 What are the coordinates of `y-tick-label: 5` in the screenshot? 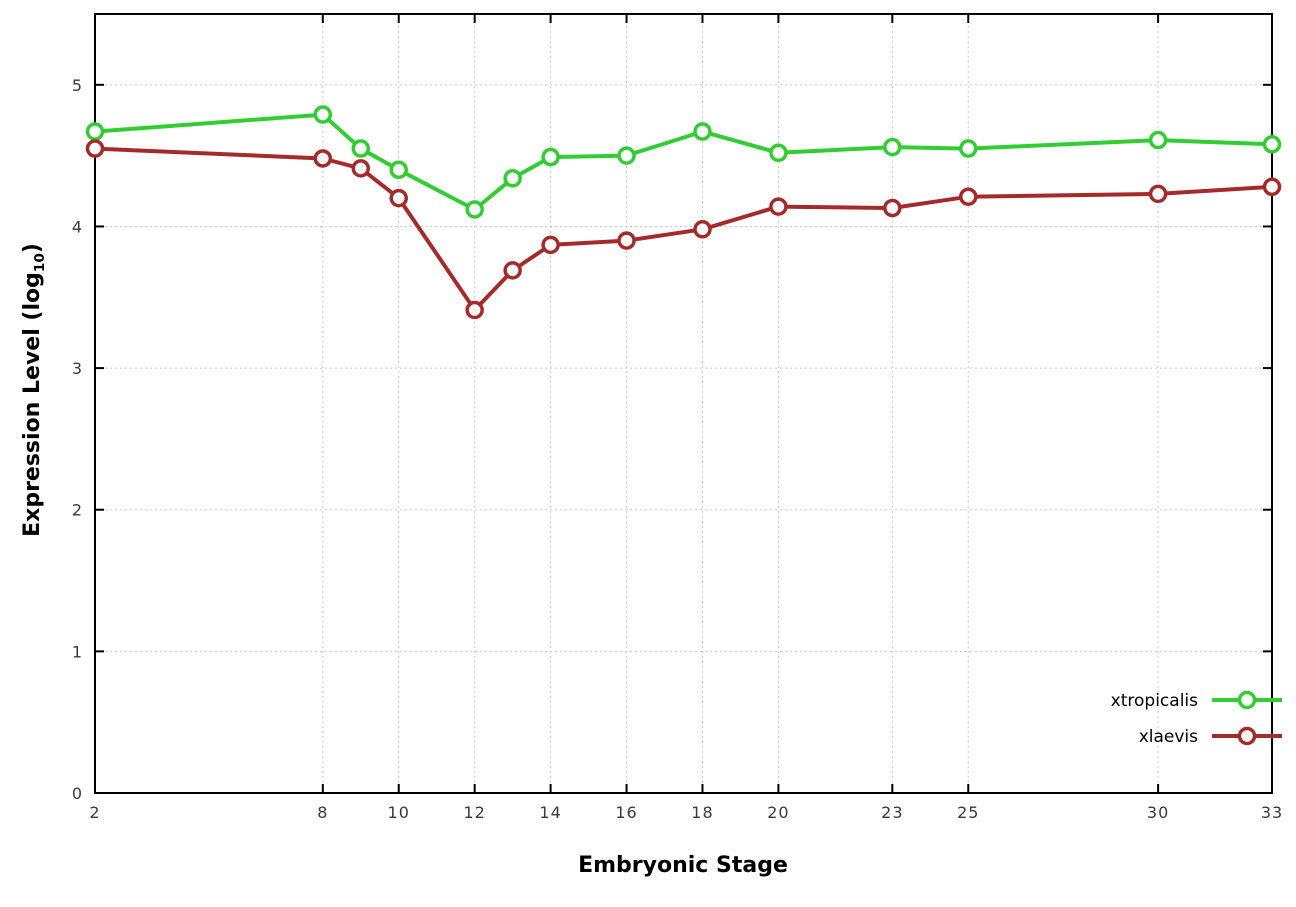 It's located at (77, 85).